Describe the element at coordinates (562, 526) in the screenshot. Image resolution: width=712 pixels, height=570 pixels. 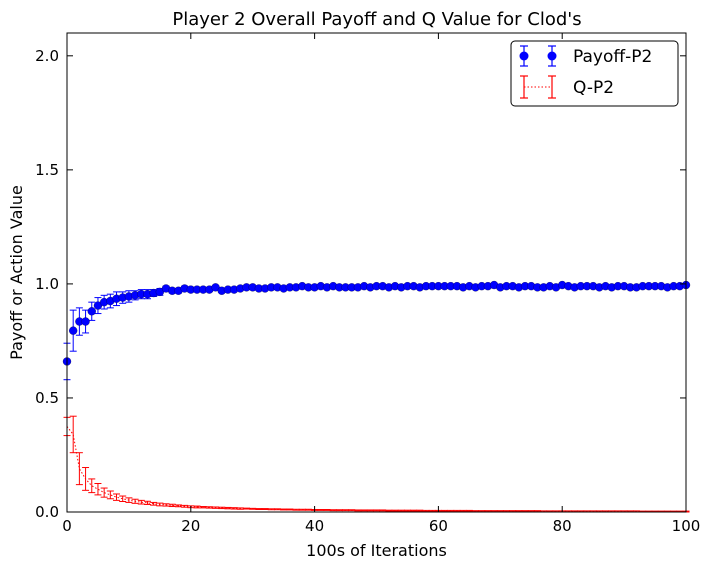
I see `x-tick-label: 80` at that location.